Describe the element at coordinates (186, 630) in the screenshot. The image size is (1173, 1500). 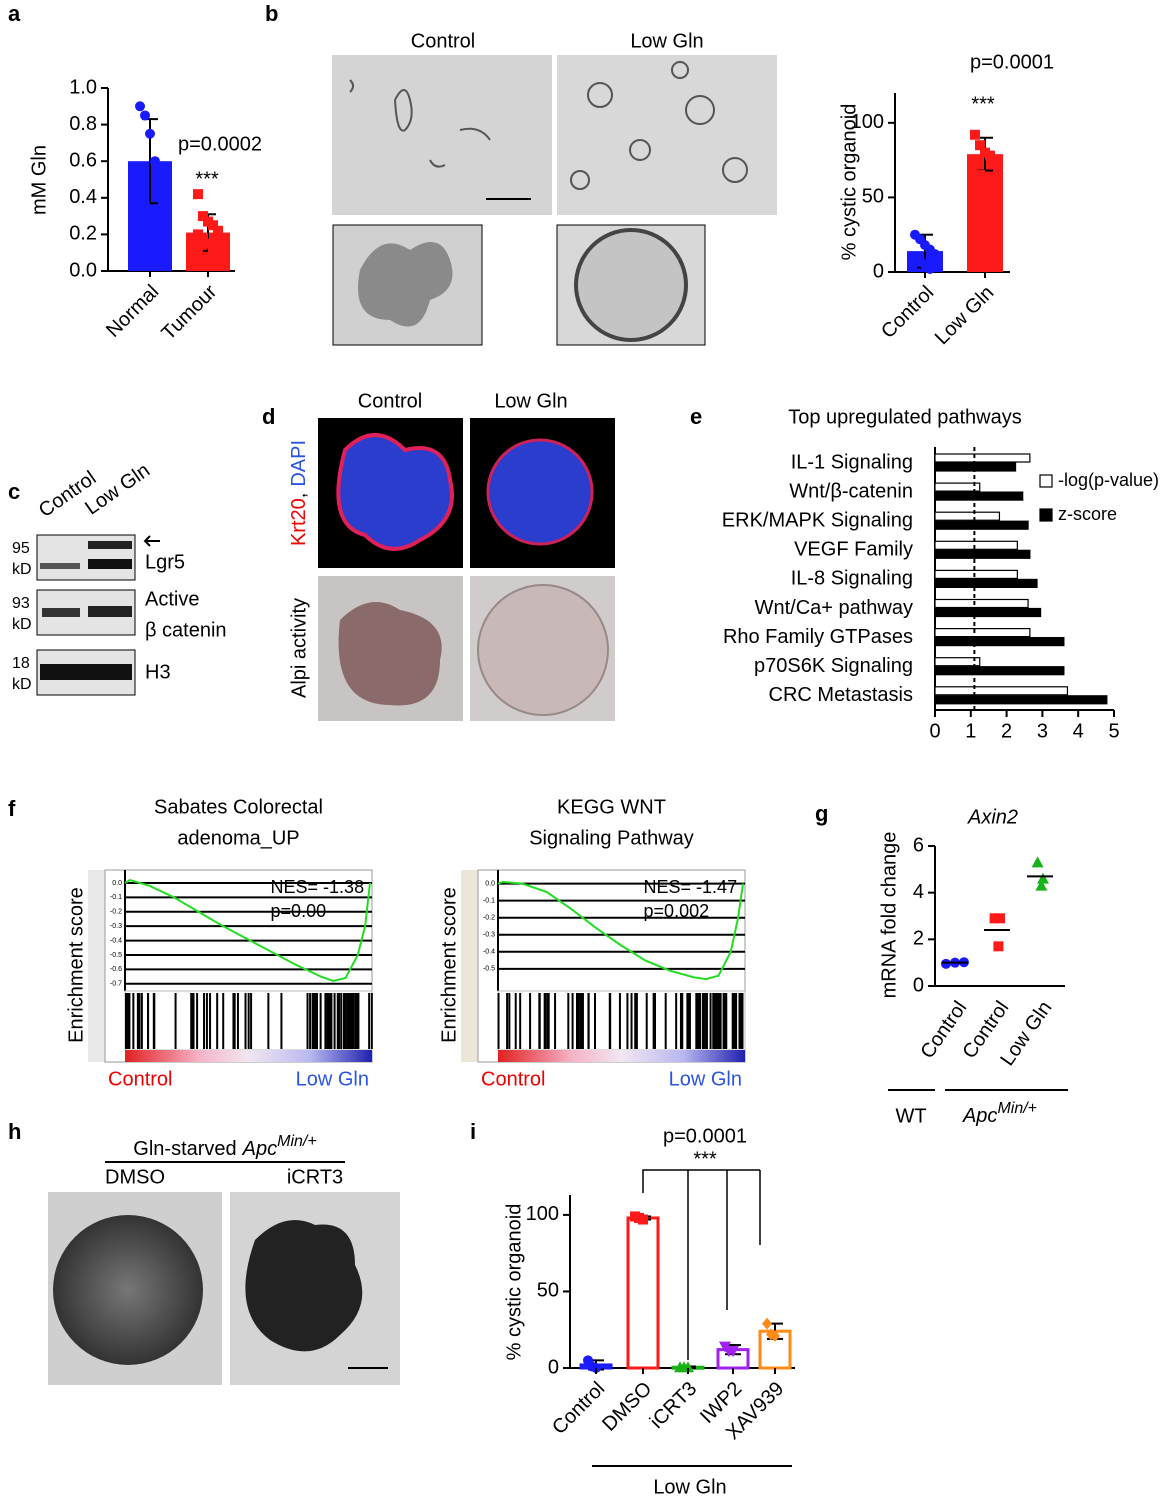
I see `protein: β catenin` at that location.